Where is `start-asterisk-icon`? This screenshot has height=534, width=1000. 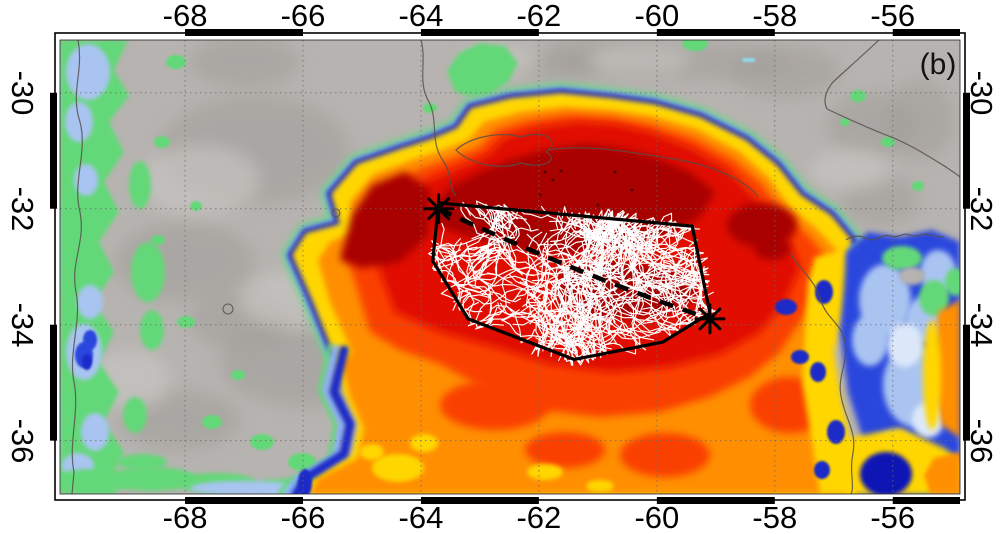
start-asterisk-icon is located at coordinates (439, 209).